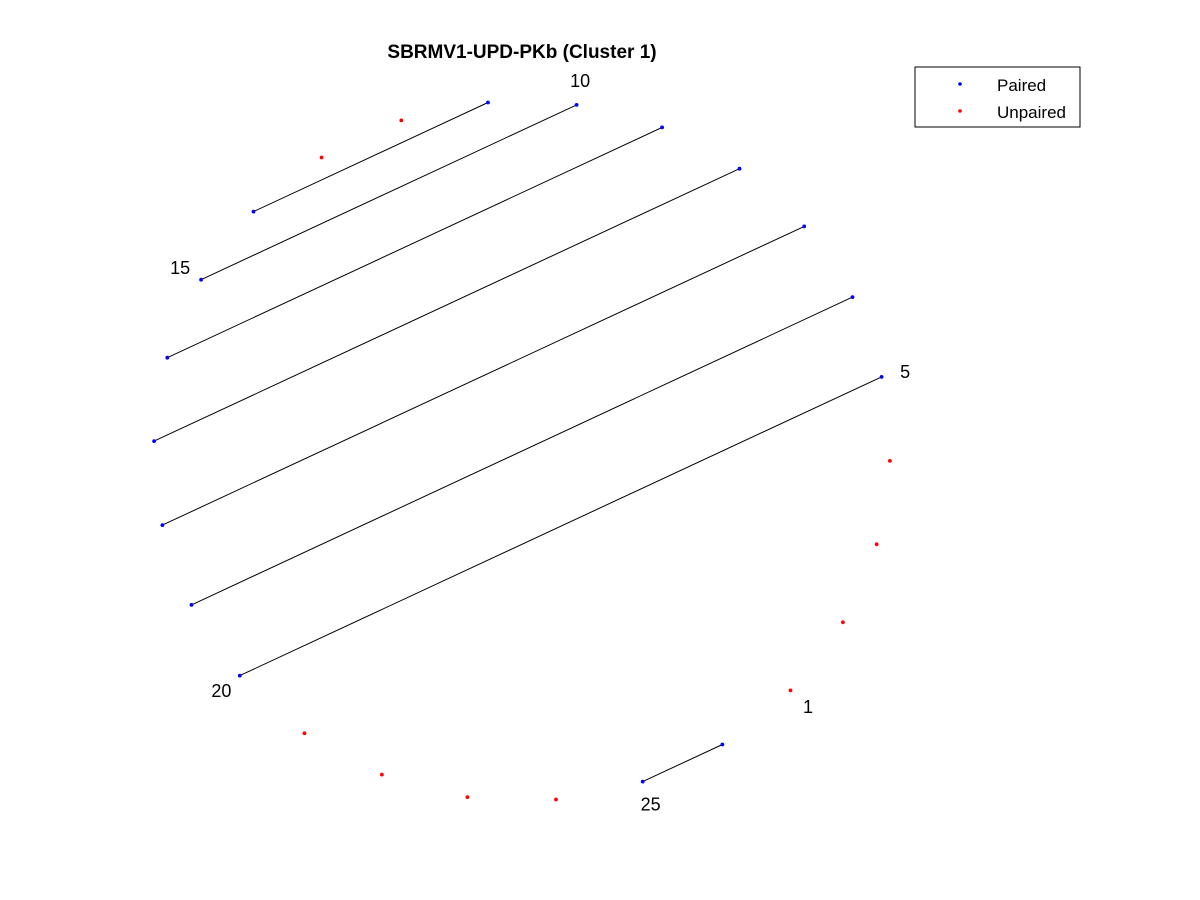 Image resolution: width=1200 pixels, height=900 pixels. What do you see at coordinates (1031, 112) in the screenshot?
I see `legend-label-unpaired: Unpaired` at bounding box center [1031, 112].